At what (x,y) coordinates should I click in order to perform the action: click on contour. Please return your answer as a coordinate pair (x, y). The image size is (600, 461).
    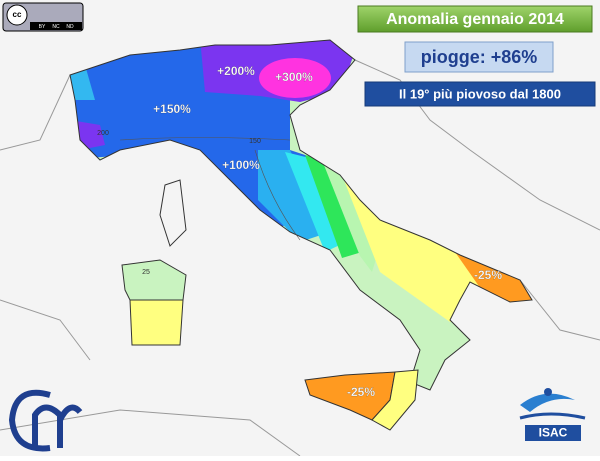
    Looking at the image, I should click on (210, 189).